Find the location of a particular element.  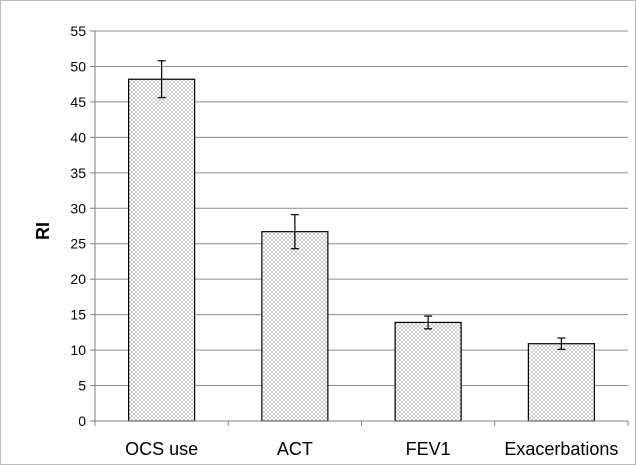

x-category-label: OCS use is located at coordinates (161, 449).